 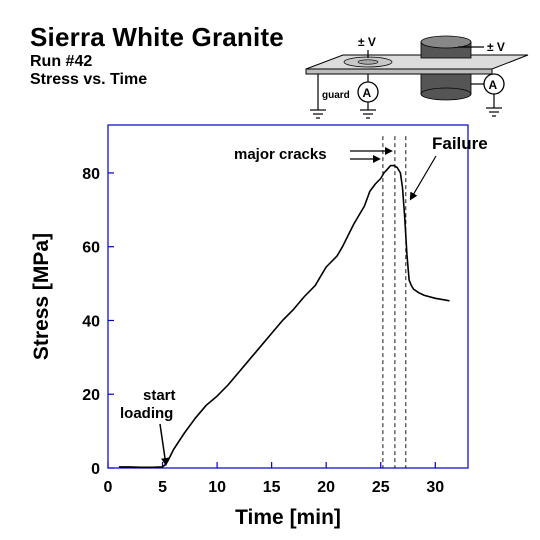 What do you see at coordinates (272, 487) in the screenshot?
I see `x-tick-label: 15` at bounding box center [272, 487].